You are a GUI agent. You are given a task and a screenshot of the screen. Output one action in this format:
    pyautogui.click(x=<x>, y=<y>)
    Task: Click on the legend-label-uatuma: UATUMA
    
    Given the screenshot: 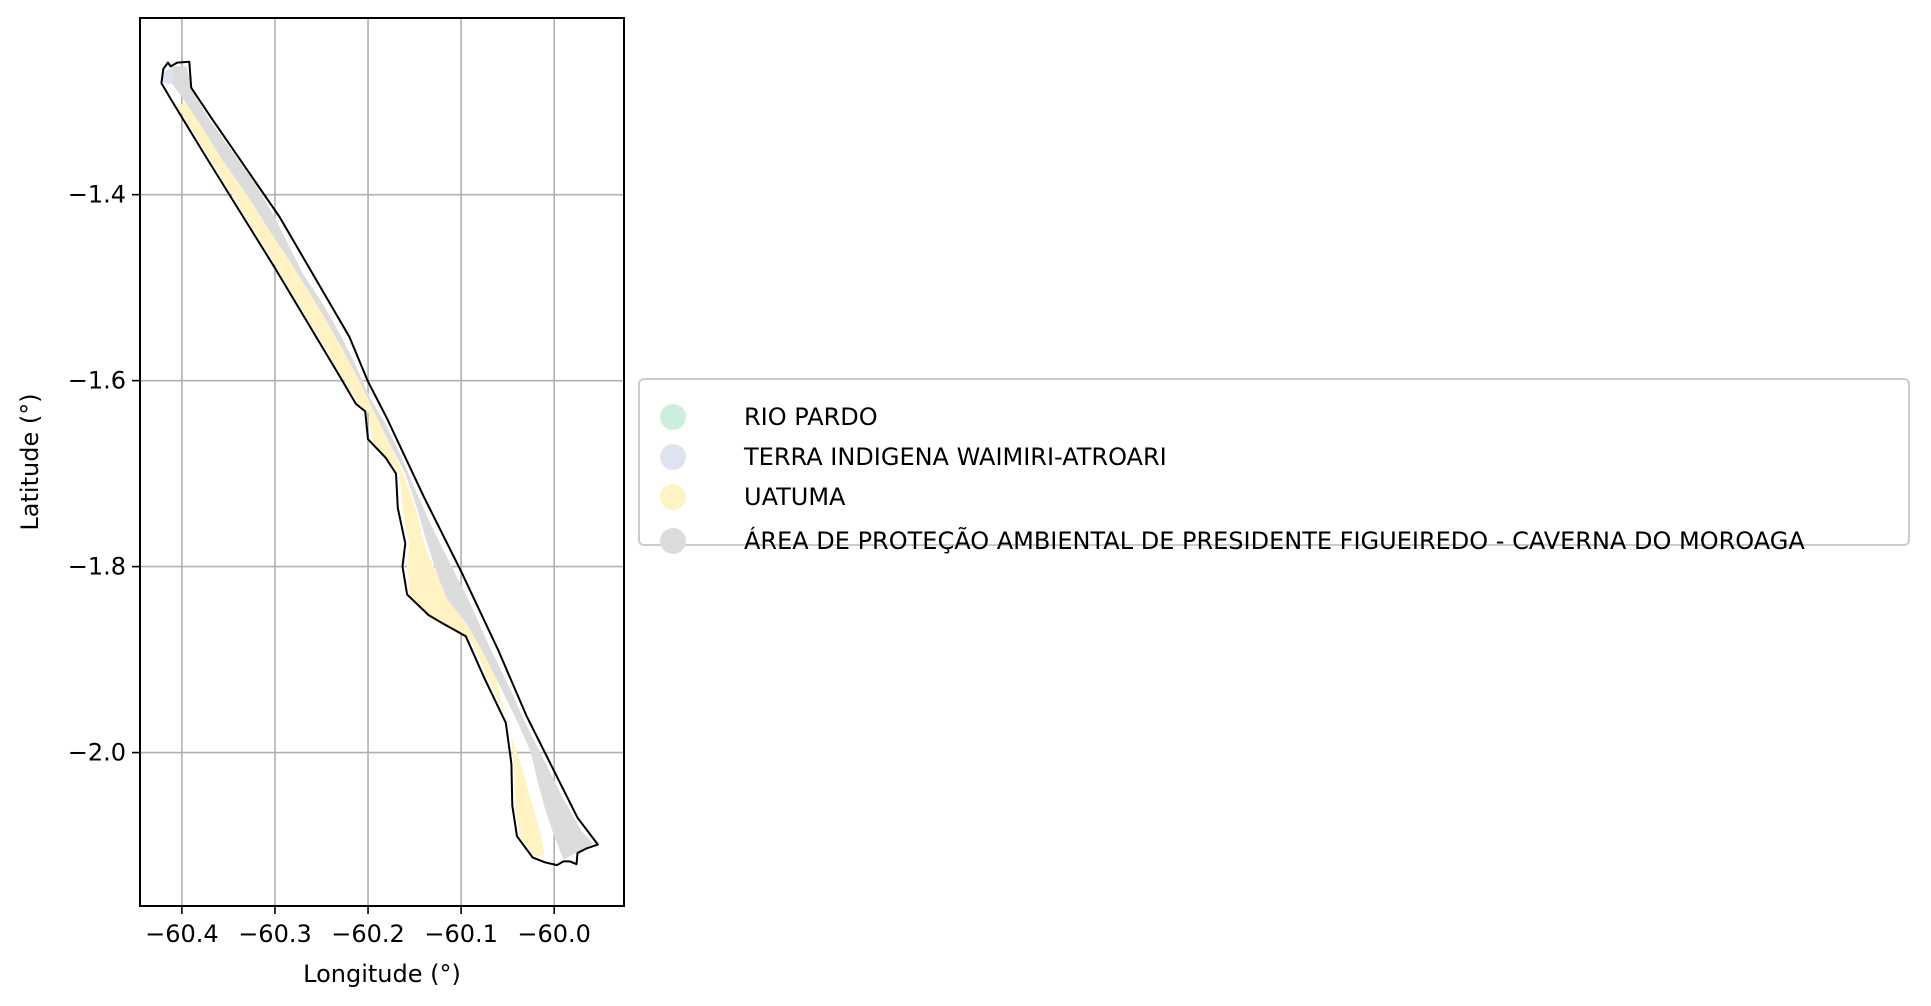 What is the action you would take?
    pyautogui.click(x=795, y=497)
    